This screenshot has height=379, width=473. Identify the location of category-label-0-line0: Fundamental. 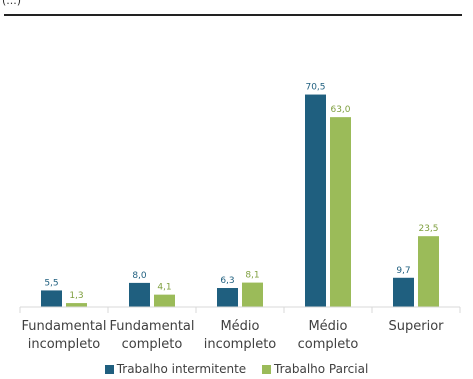
(63, 326).